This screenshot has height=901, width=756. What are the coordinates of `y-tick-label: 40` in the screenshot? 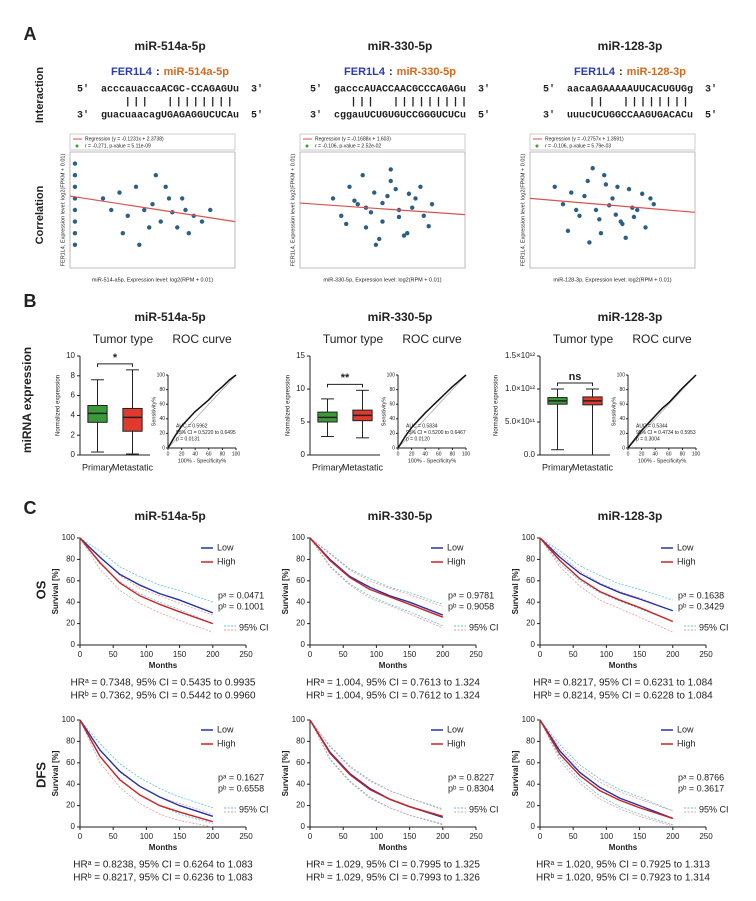 It's located at (530, 783).